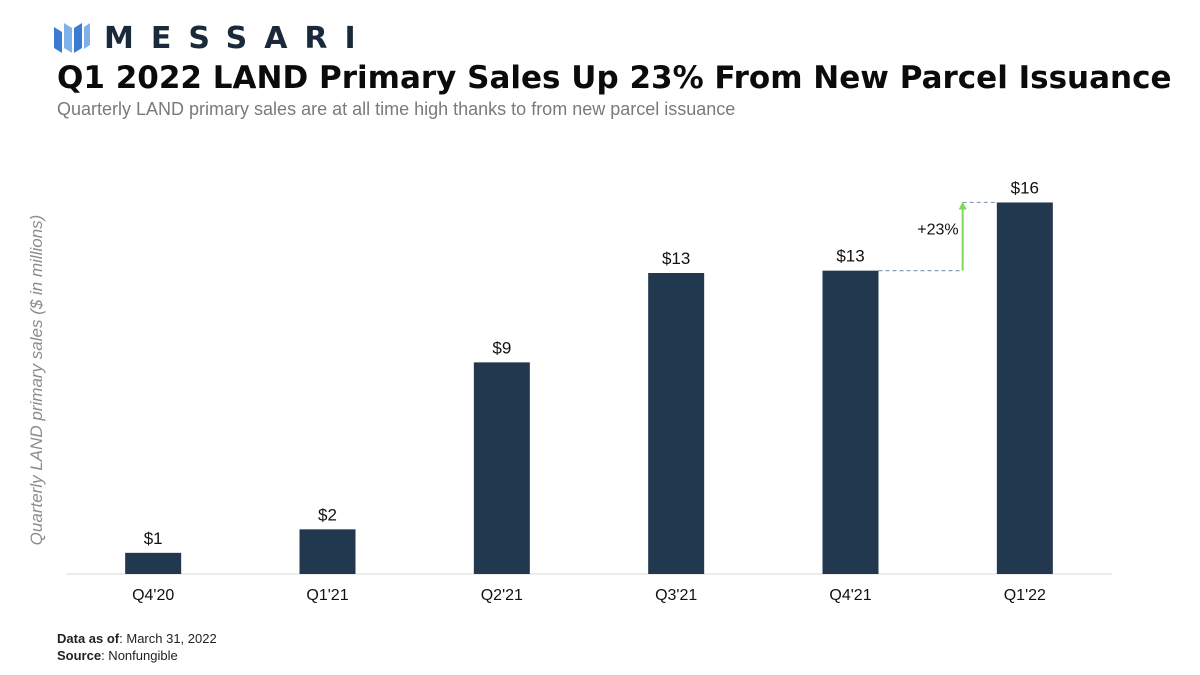 This screenshot has width=1200, height=675. What do you see at coordinates (153, 563) in the screenshot?
I see `bar-Q4'20` at bounding box center [153, 563].